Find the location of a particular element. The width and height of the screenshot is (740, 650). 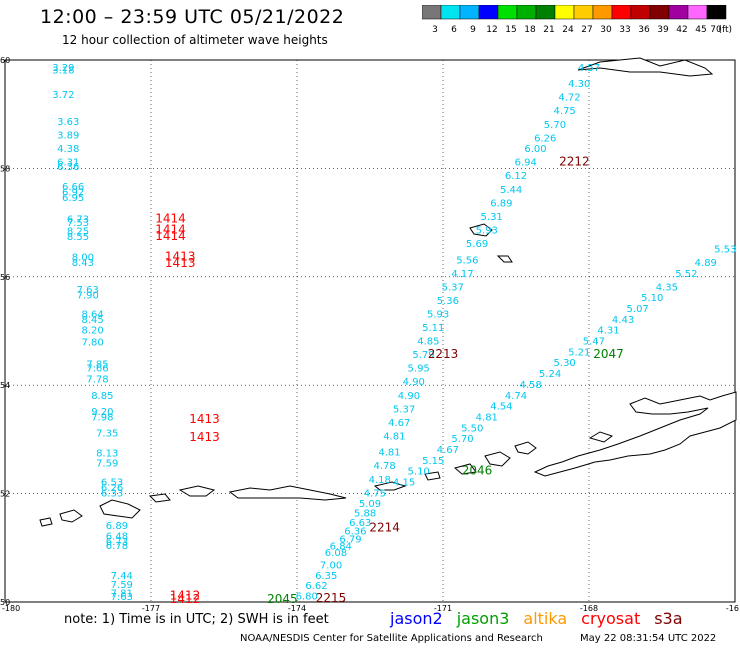

pass-id-label: 2214 is located at coordinates (384, 528).